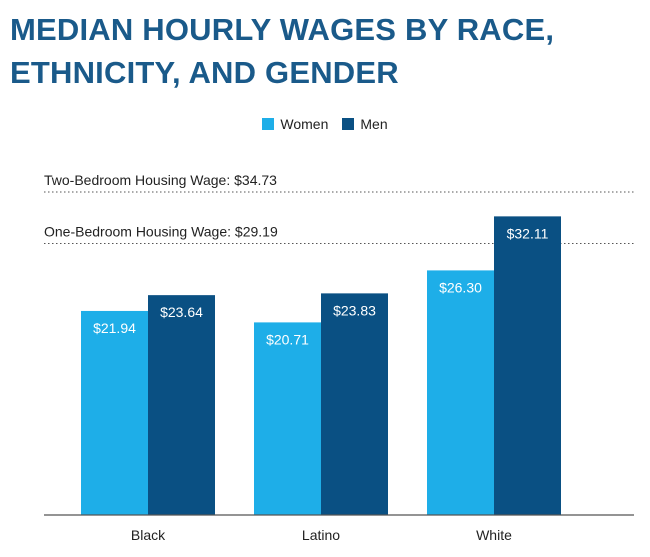  What do you see at coordinates (287, 339) in the screenshot?
I see `bar-value-label-women-latino: $20.71` at bounding box center [287, 339].